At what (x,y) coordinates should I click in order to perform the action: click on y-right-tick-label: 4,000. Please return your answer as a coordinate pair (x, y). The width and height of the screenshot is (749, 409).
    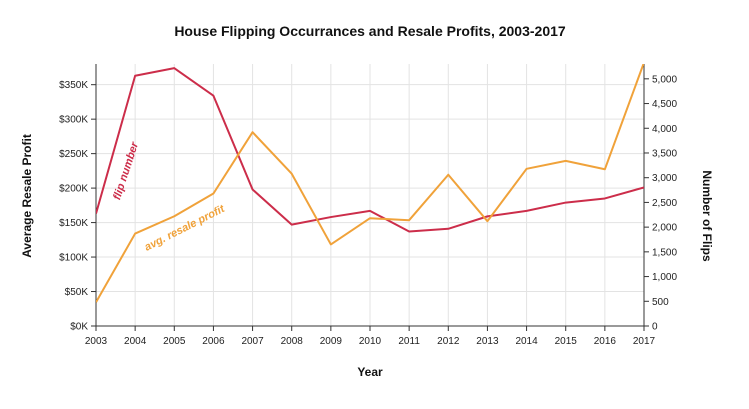
    Looking at the image, I should click on (664, 129).